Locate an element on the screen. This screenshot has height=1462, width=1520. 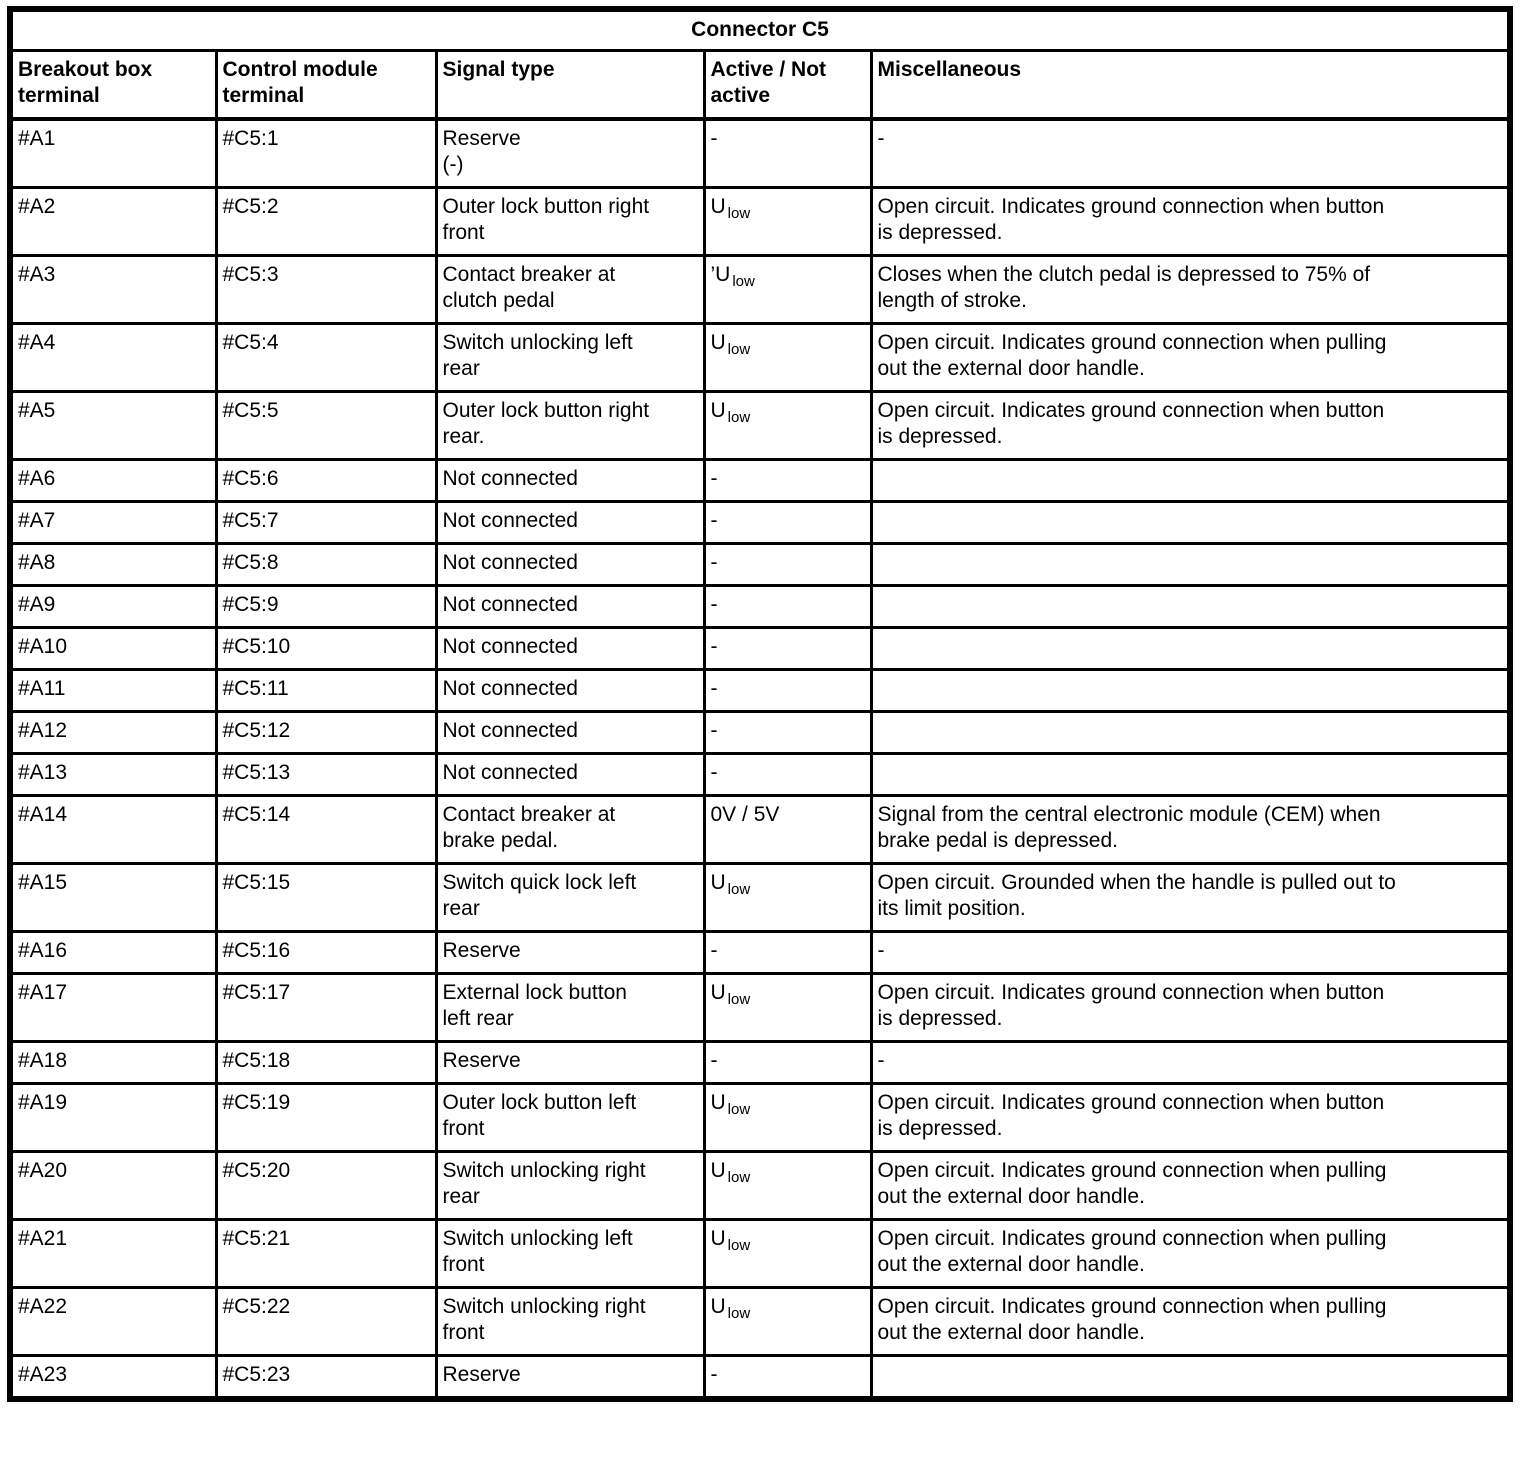
table-row: #A9 #C5:9 Not connected - is located at coordinates (760, 606).